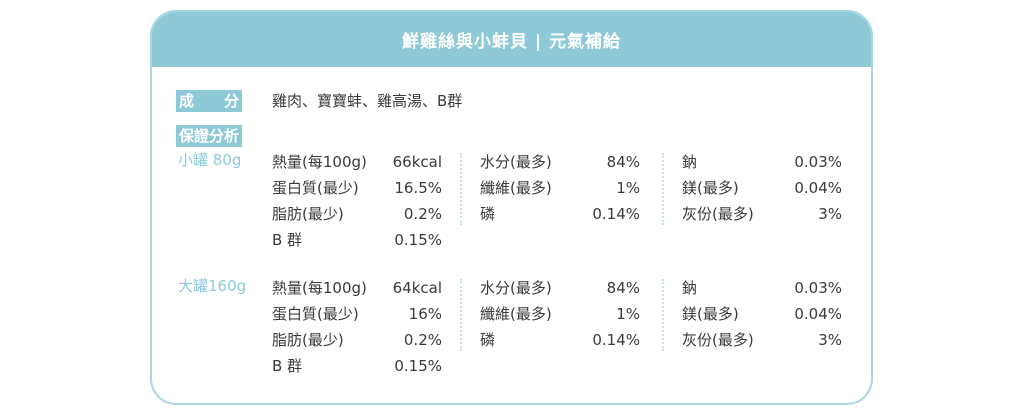 The height and width of the screenshot is (408, 1024). I want to click on variant-name: 大罐160g, so click(212, 286).